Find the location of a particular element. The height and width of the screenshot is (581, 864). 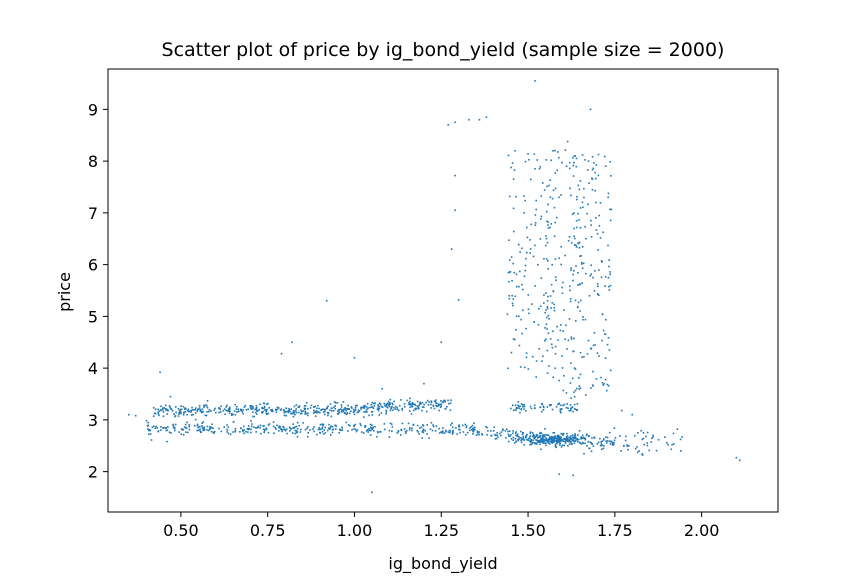

x-axis-label: ig_bond_yield is located at coordinates (442, 564).